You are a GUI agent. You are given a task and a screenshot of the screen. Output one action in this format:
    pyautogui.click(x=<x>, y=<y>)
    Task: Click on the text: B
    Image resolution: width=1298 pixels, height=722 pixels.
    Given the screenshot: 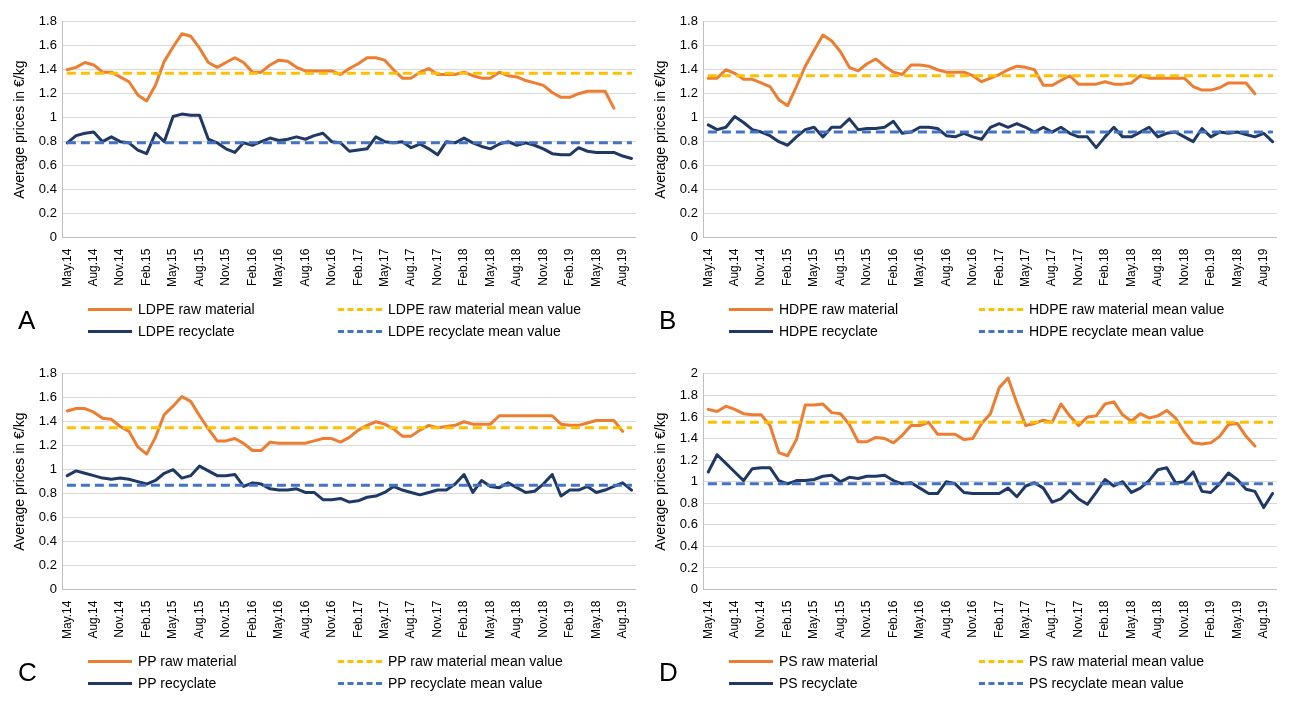 What is the action you would take?
    pyautogui.click(x=668, y=319)
    